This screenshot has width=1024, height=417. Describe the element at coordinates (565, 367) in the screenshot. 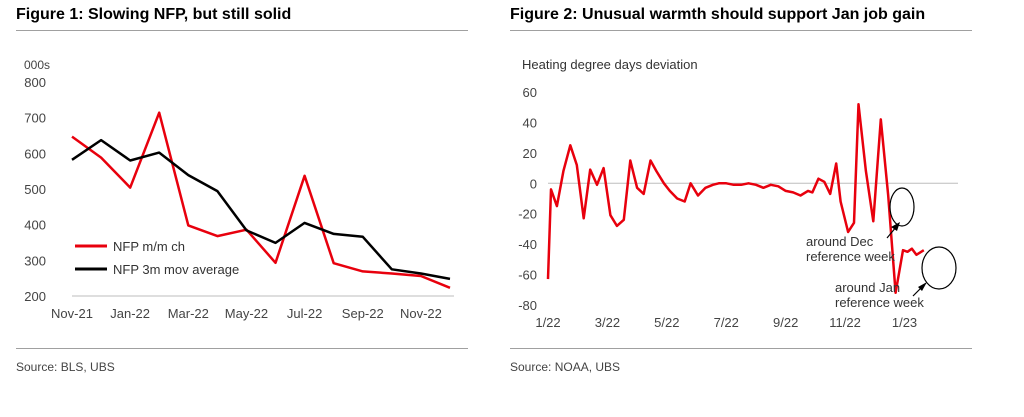

I see `figure2-source: Source: NOAA, UBS` at that location.